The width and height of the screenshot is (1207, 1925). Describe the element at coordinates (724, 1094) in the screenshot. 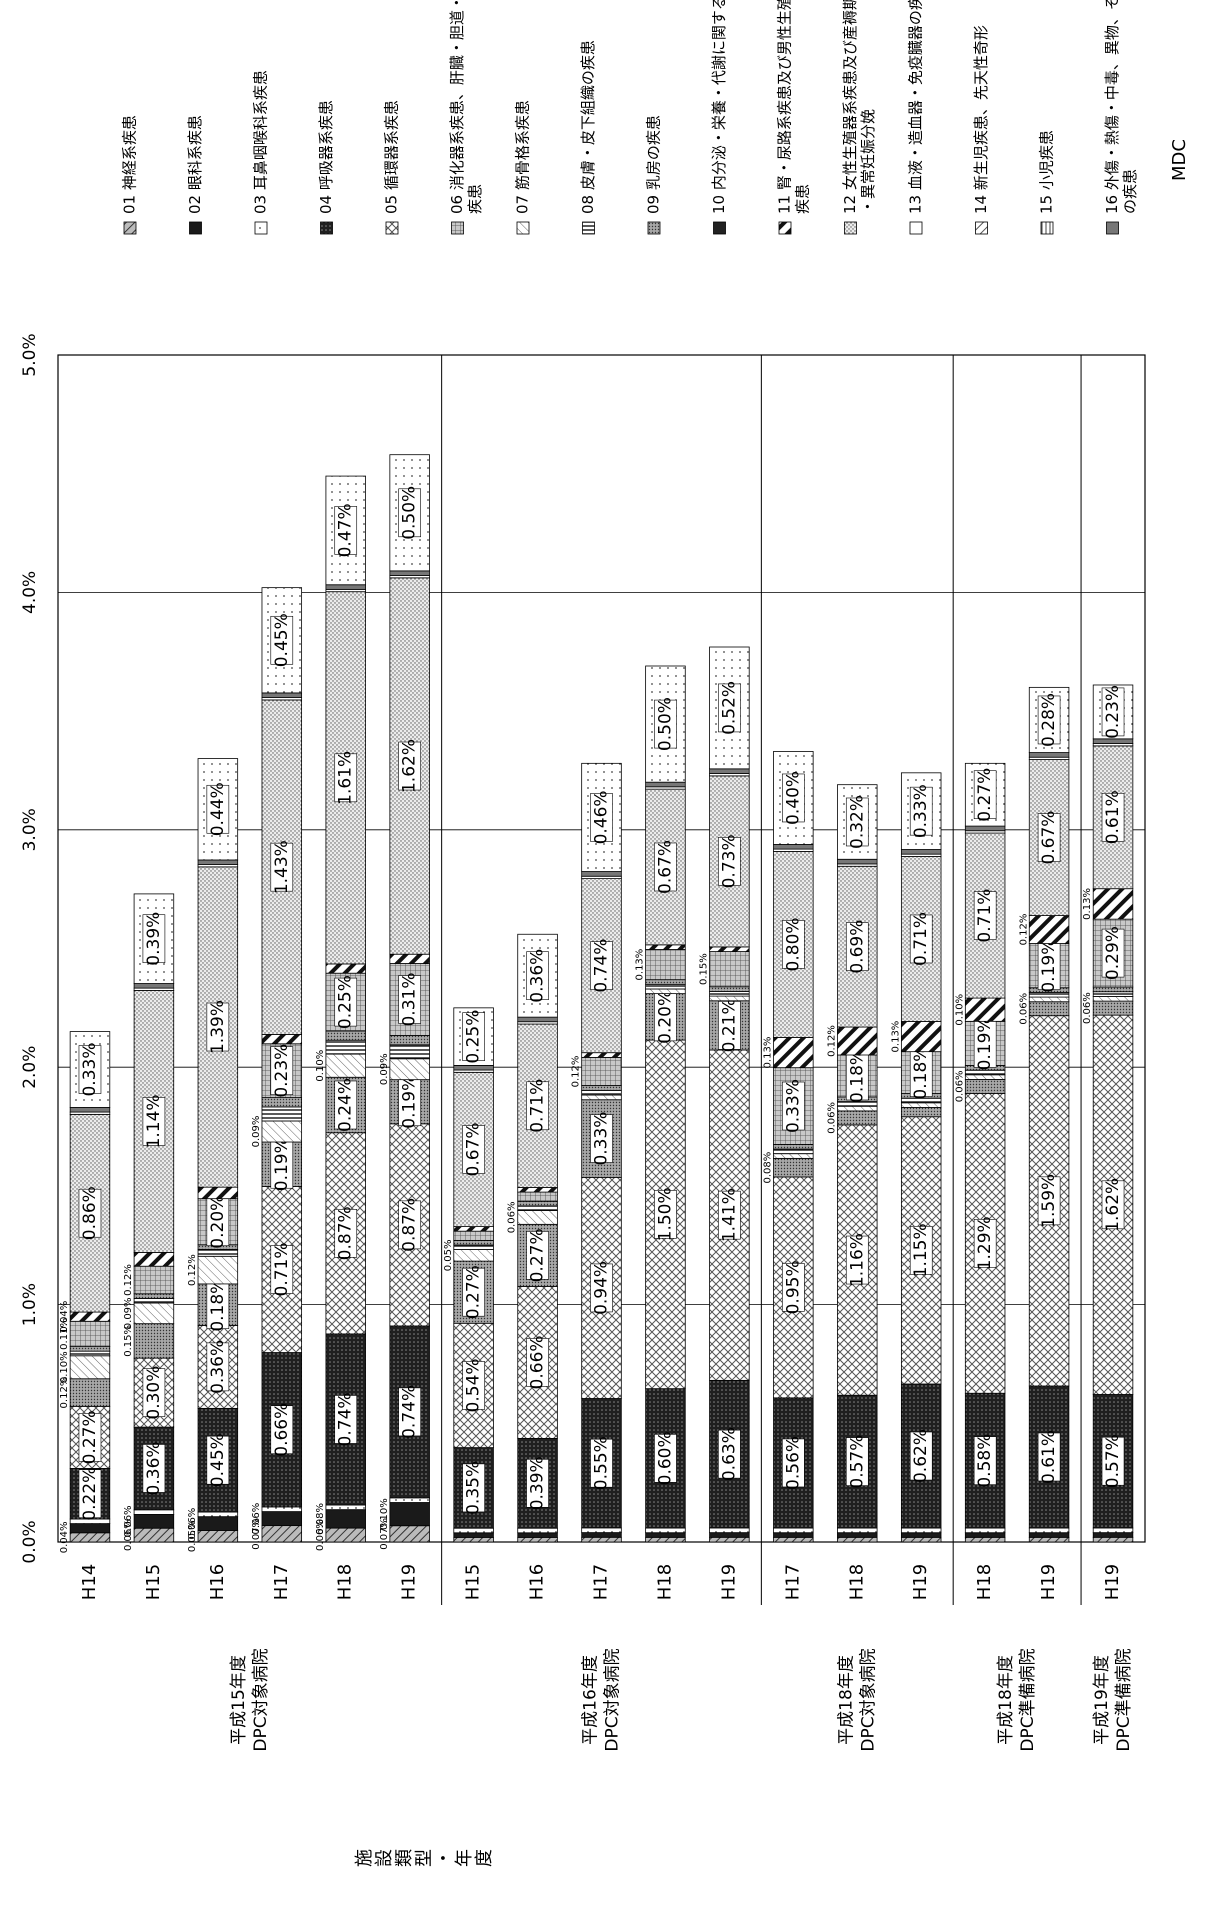

I see `bar-H19: 0.63% 1.41% 0.21% 0.15% 0.73% 0.52%` at that location.